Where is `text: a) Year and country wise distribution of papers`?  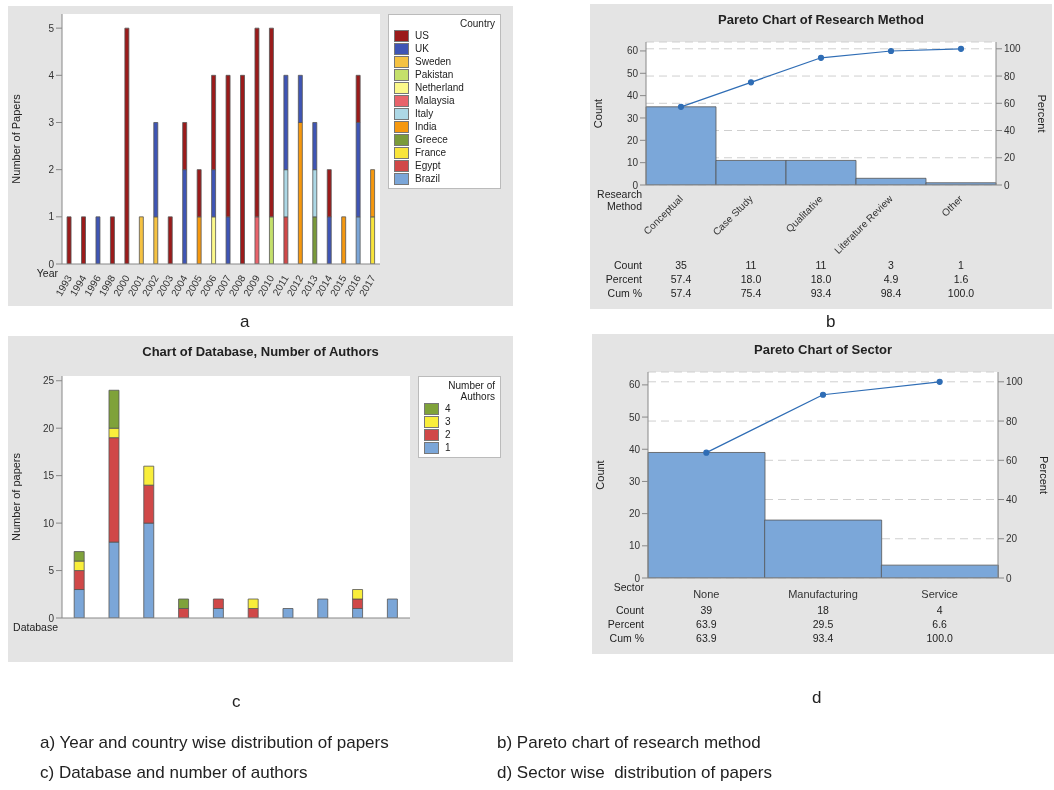 text: a) Year and country wise distribution of papers is located at coordinates (214, 743).